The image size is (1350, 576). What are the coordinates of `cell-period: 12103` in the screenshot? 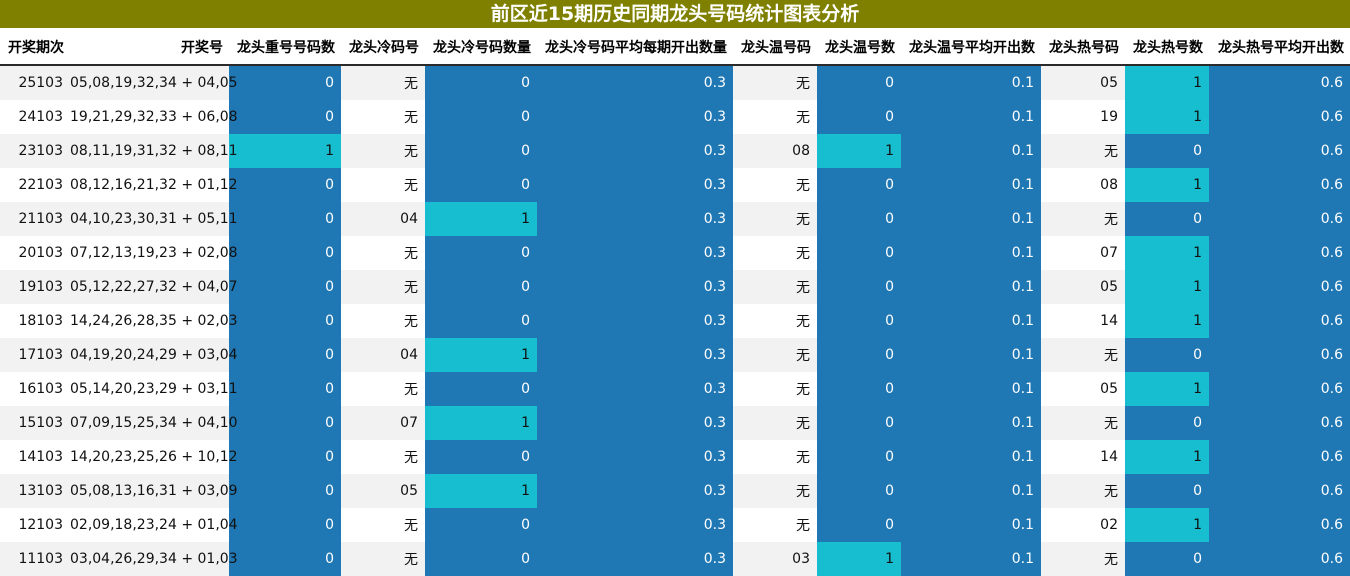 It's located at (35, 525).